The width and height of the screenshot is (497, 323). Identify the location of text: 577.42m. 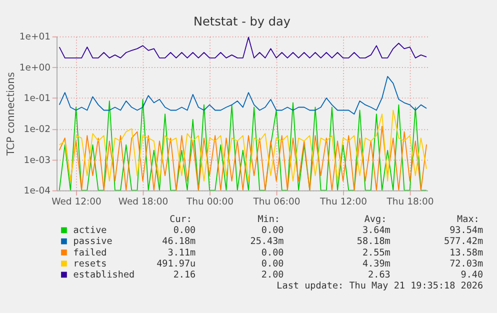
(464, 242).